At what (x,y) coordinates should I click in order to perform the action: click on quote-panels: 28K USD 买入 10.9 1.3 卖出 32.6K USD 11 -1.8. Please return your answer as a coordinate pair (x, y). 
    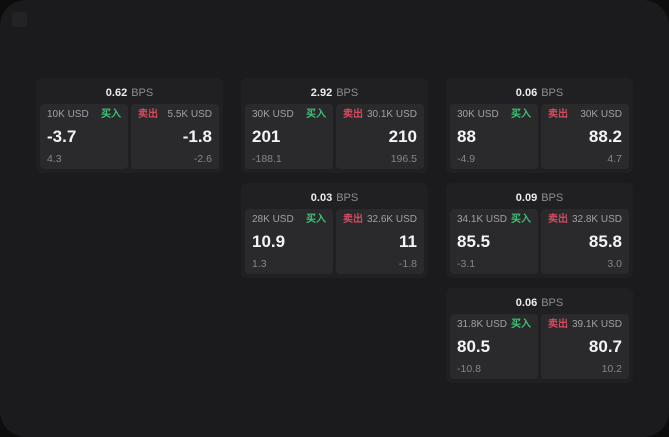
    Looking at the image, I should click on (334, 241).